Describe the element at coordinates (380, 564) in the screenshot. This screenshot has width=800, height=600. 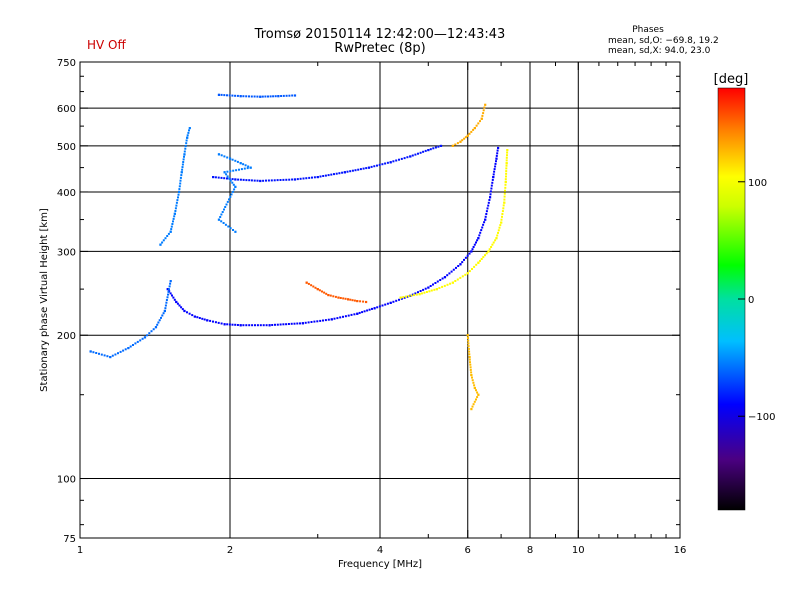
I see `x-axis-label: Frequency [MHz]` at that location.